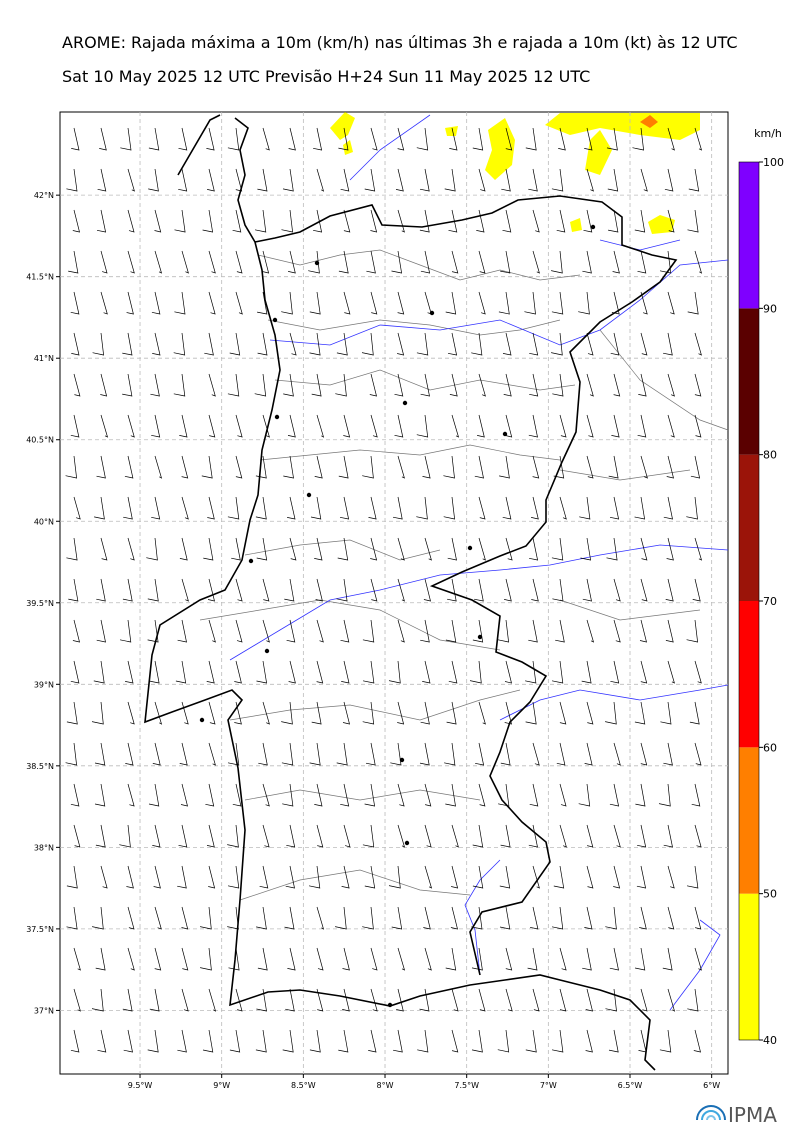  I want to click on colorbar-segment, so click(749, 235).